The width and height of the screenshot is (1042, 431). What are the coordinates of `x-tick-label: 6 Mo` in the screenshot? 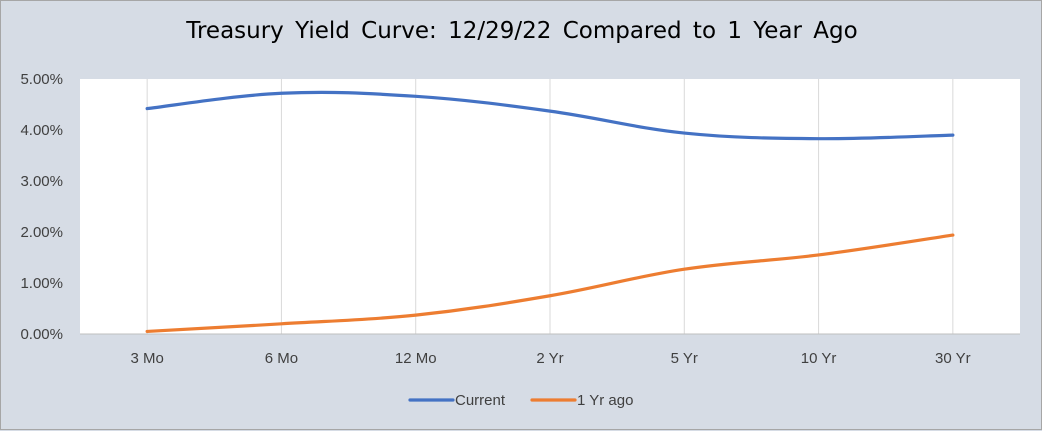 It's located at (281, 358).